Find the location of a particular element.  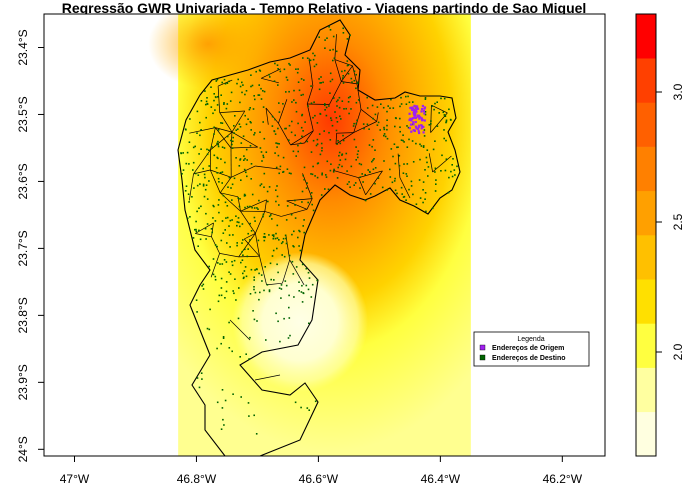

legend-label-origin: Endereços de Origem is located at coordinates (528, 348).